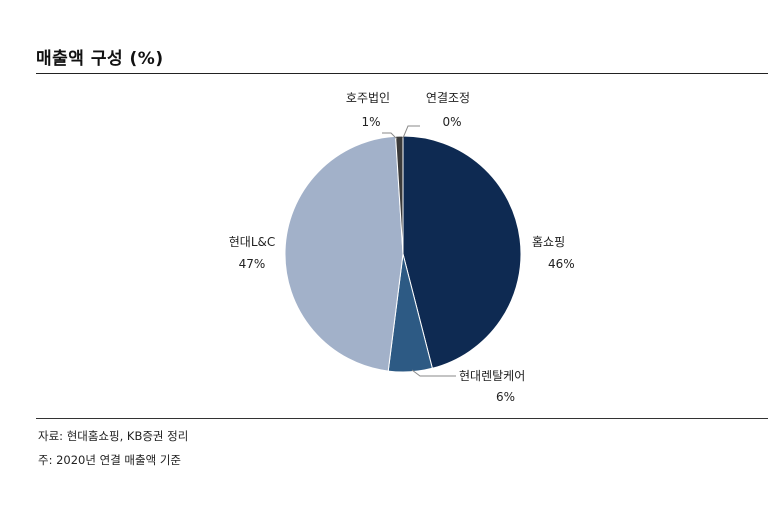 This screenshot has width=784, height=507. Describe the element at coordinates (402, 73) in the screenshot. I see `title-divider` at that location.